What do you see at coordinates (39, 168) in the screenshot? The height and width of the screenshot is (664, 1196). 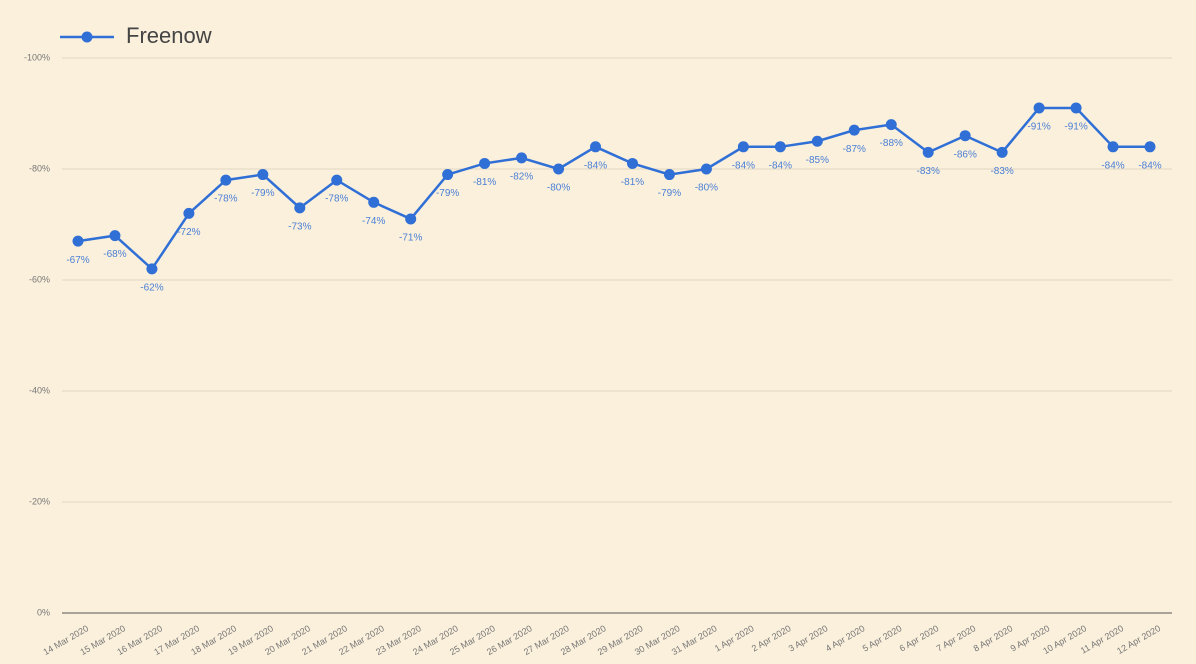 I see `y-tick-label: -80%` at bounding box center [39, 168].